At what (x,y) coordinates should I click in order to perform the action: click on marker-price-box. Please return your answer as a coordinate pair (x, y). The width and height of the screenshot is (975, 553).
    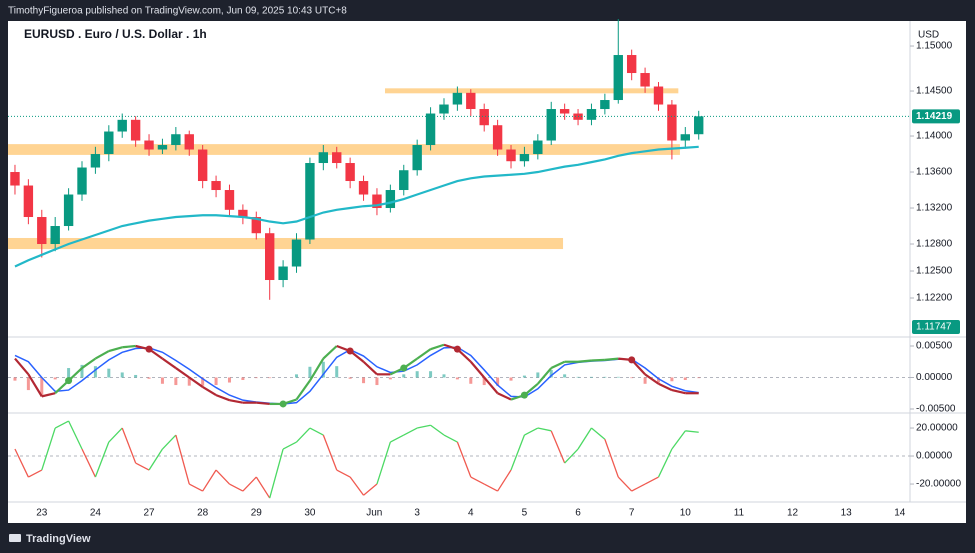
    Looking at the image, I should click on (936, 327).